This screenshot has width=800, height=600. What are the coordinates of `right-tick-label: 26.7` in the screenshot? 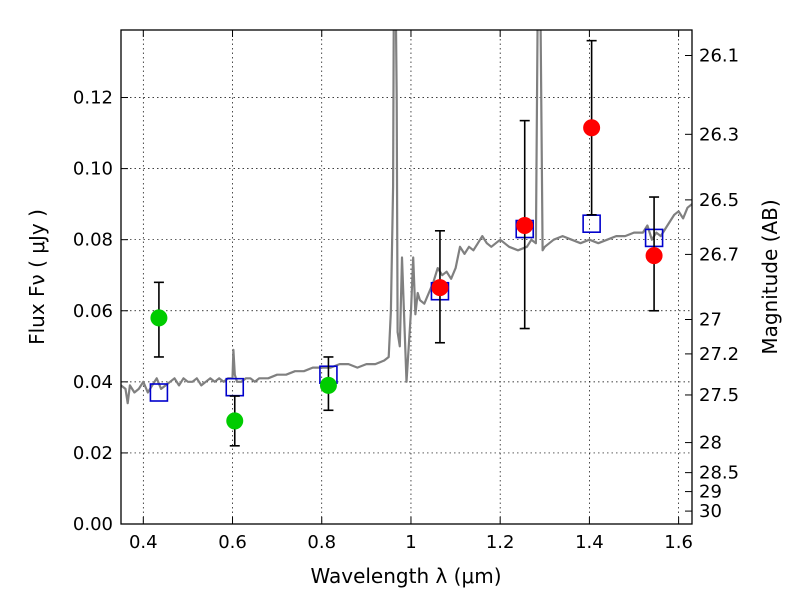 It's located at (719, 254).